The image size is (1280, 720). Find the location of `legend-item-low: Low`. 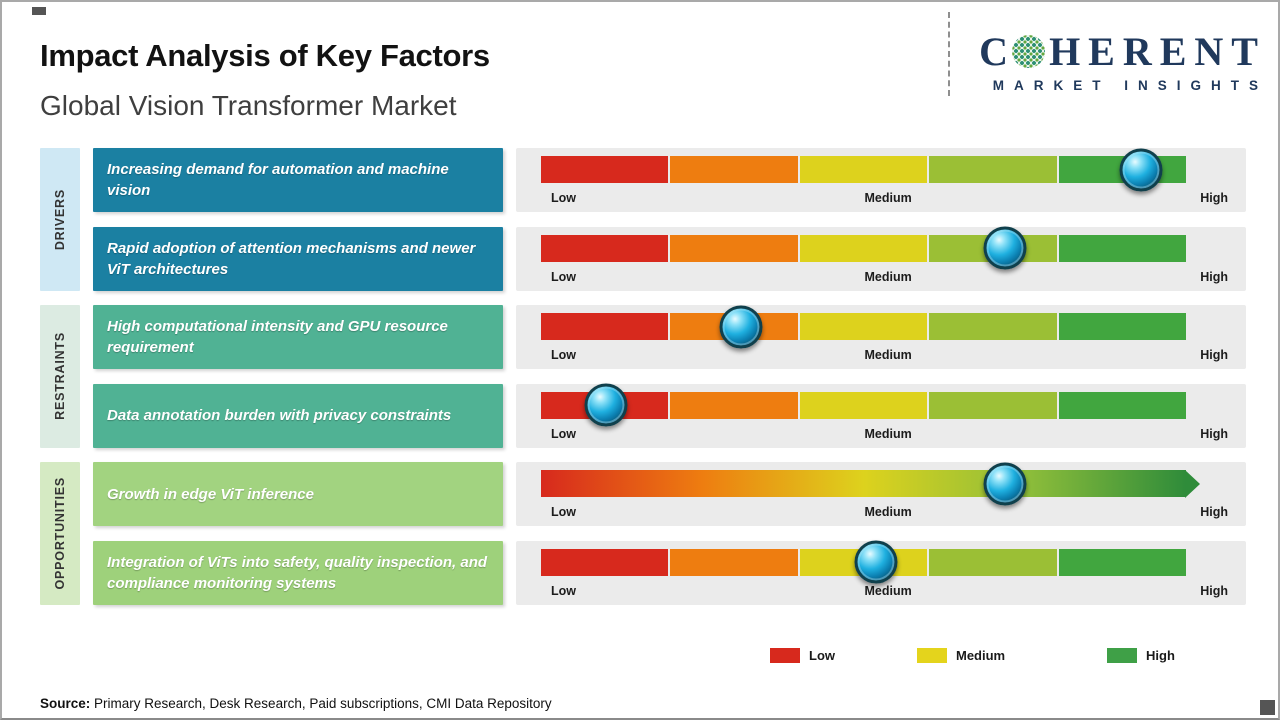

legend-item-low: Low is located at coordinates (802, 655).